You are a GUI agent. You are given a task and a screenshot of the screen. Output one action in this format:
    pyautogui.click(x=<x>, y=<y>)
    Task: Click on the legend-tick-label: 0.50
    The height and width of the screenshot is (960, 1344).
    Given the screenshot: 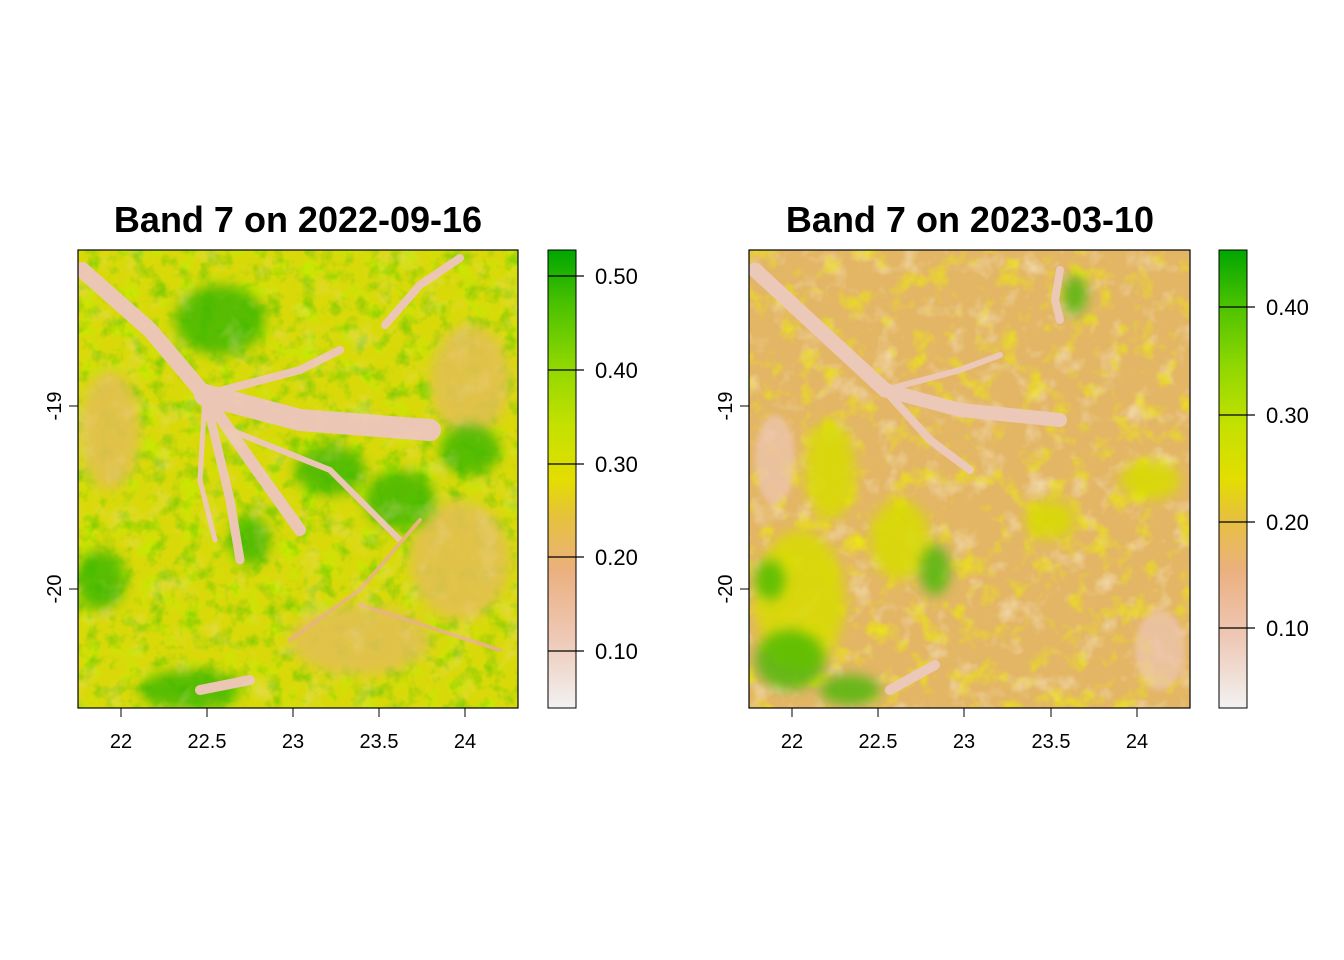 What is the action you would take?
    pyautogui.click(x=616, y=276)
    